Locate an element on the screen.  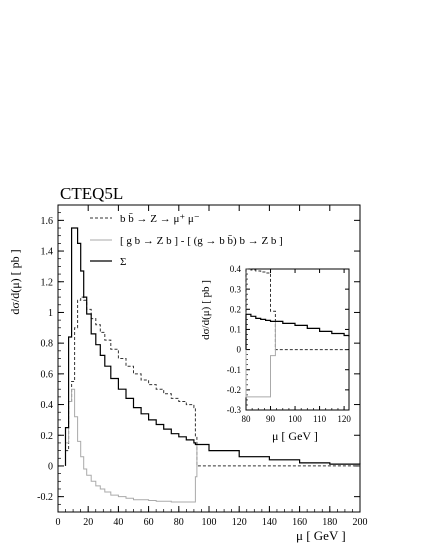
main-x-tick-label-5: 100 is located at coordinates (209, 522).